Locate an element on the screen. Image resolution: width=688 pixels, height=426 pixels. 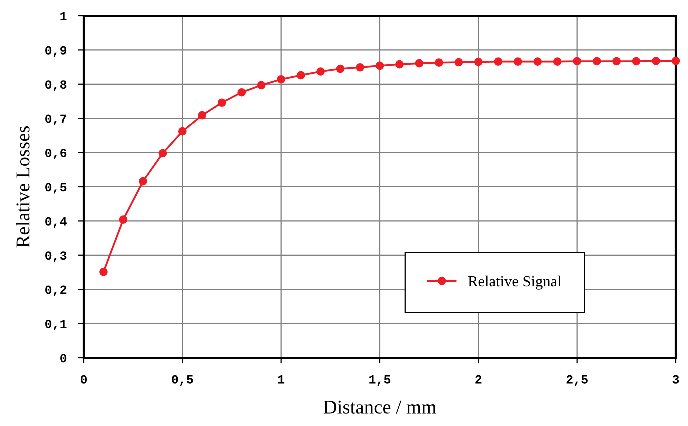
x-tick-label: 2,5 is located at coordinates (577, 380).